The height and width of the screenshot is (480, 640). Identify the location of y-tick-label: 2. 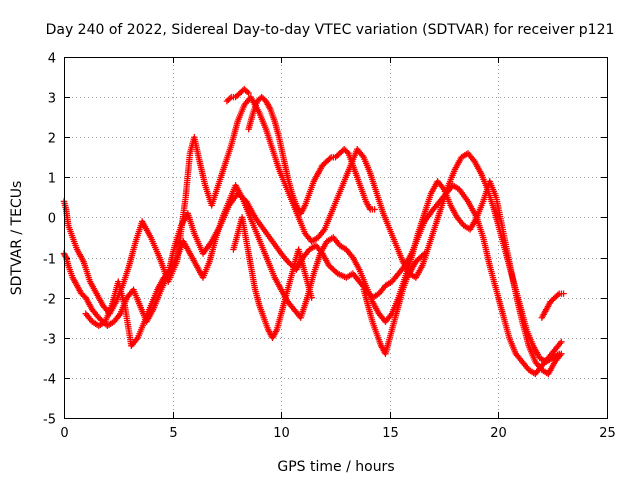
(52, 139).